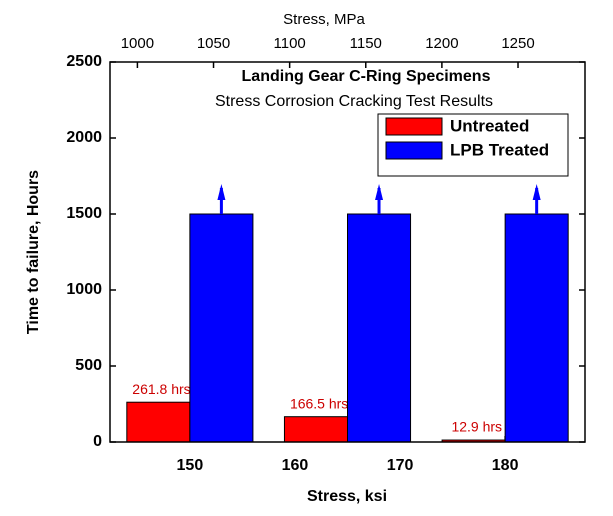 Image resolution: width=613 pixels, height=516 pixels. What do you see at coordinates (476, 427) in the screenshot?
I see `value-label: 12.9 hrs` at bounding box center [476, 427].